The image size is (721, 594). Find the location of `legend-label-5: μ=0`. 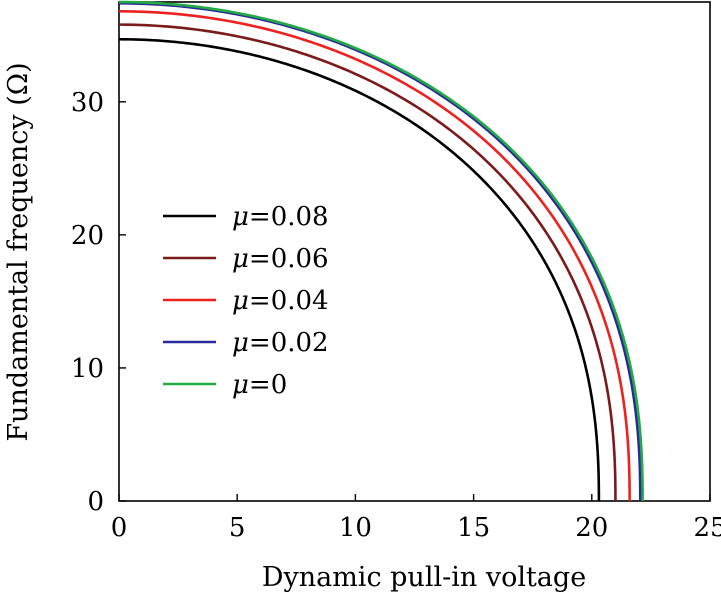

legend-label-5: μ=0 is located at coordinates (259, 385).